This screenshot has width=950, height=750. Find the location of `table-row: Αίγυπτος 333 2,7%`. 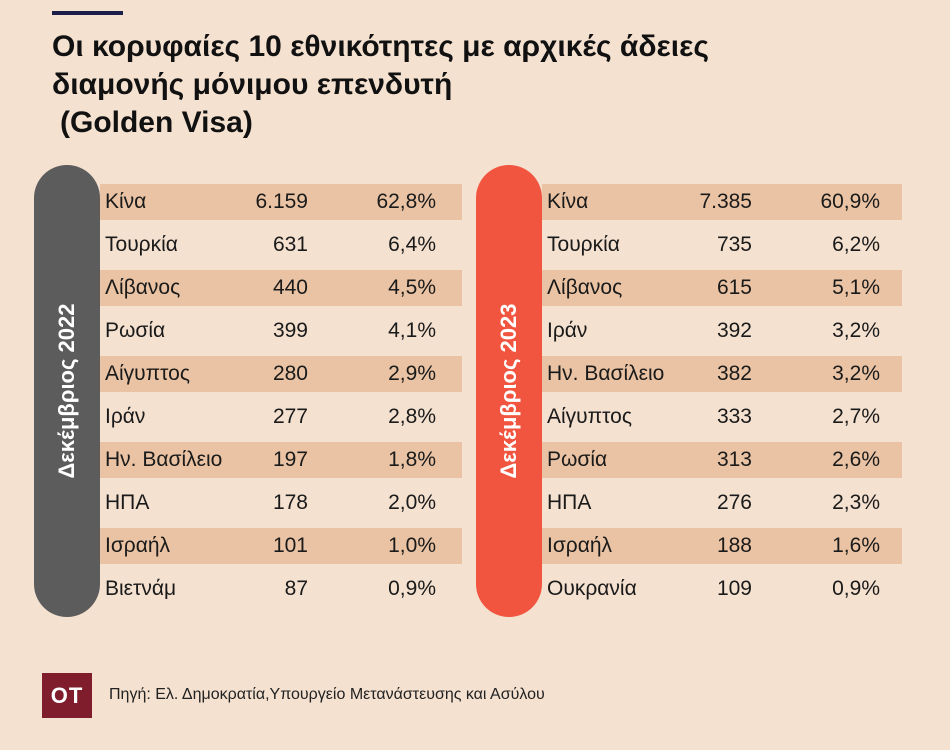

table-row: Αίγυπτος 333 2,7% is located at coordinates (722, 417).